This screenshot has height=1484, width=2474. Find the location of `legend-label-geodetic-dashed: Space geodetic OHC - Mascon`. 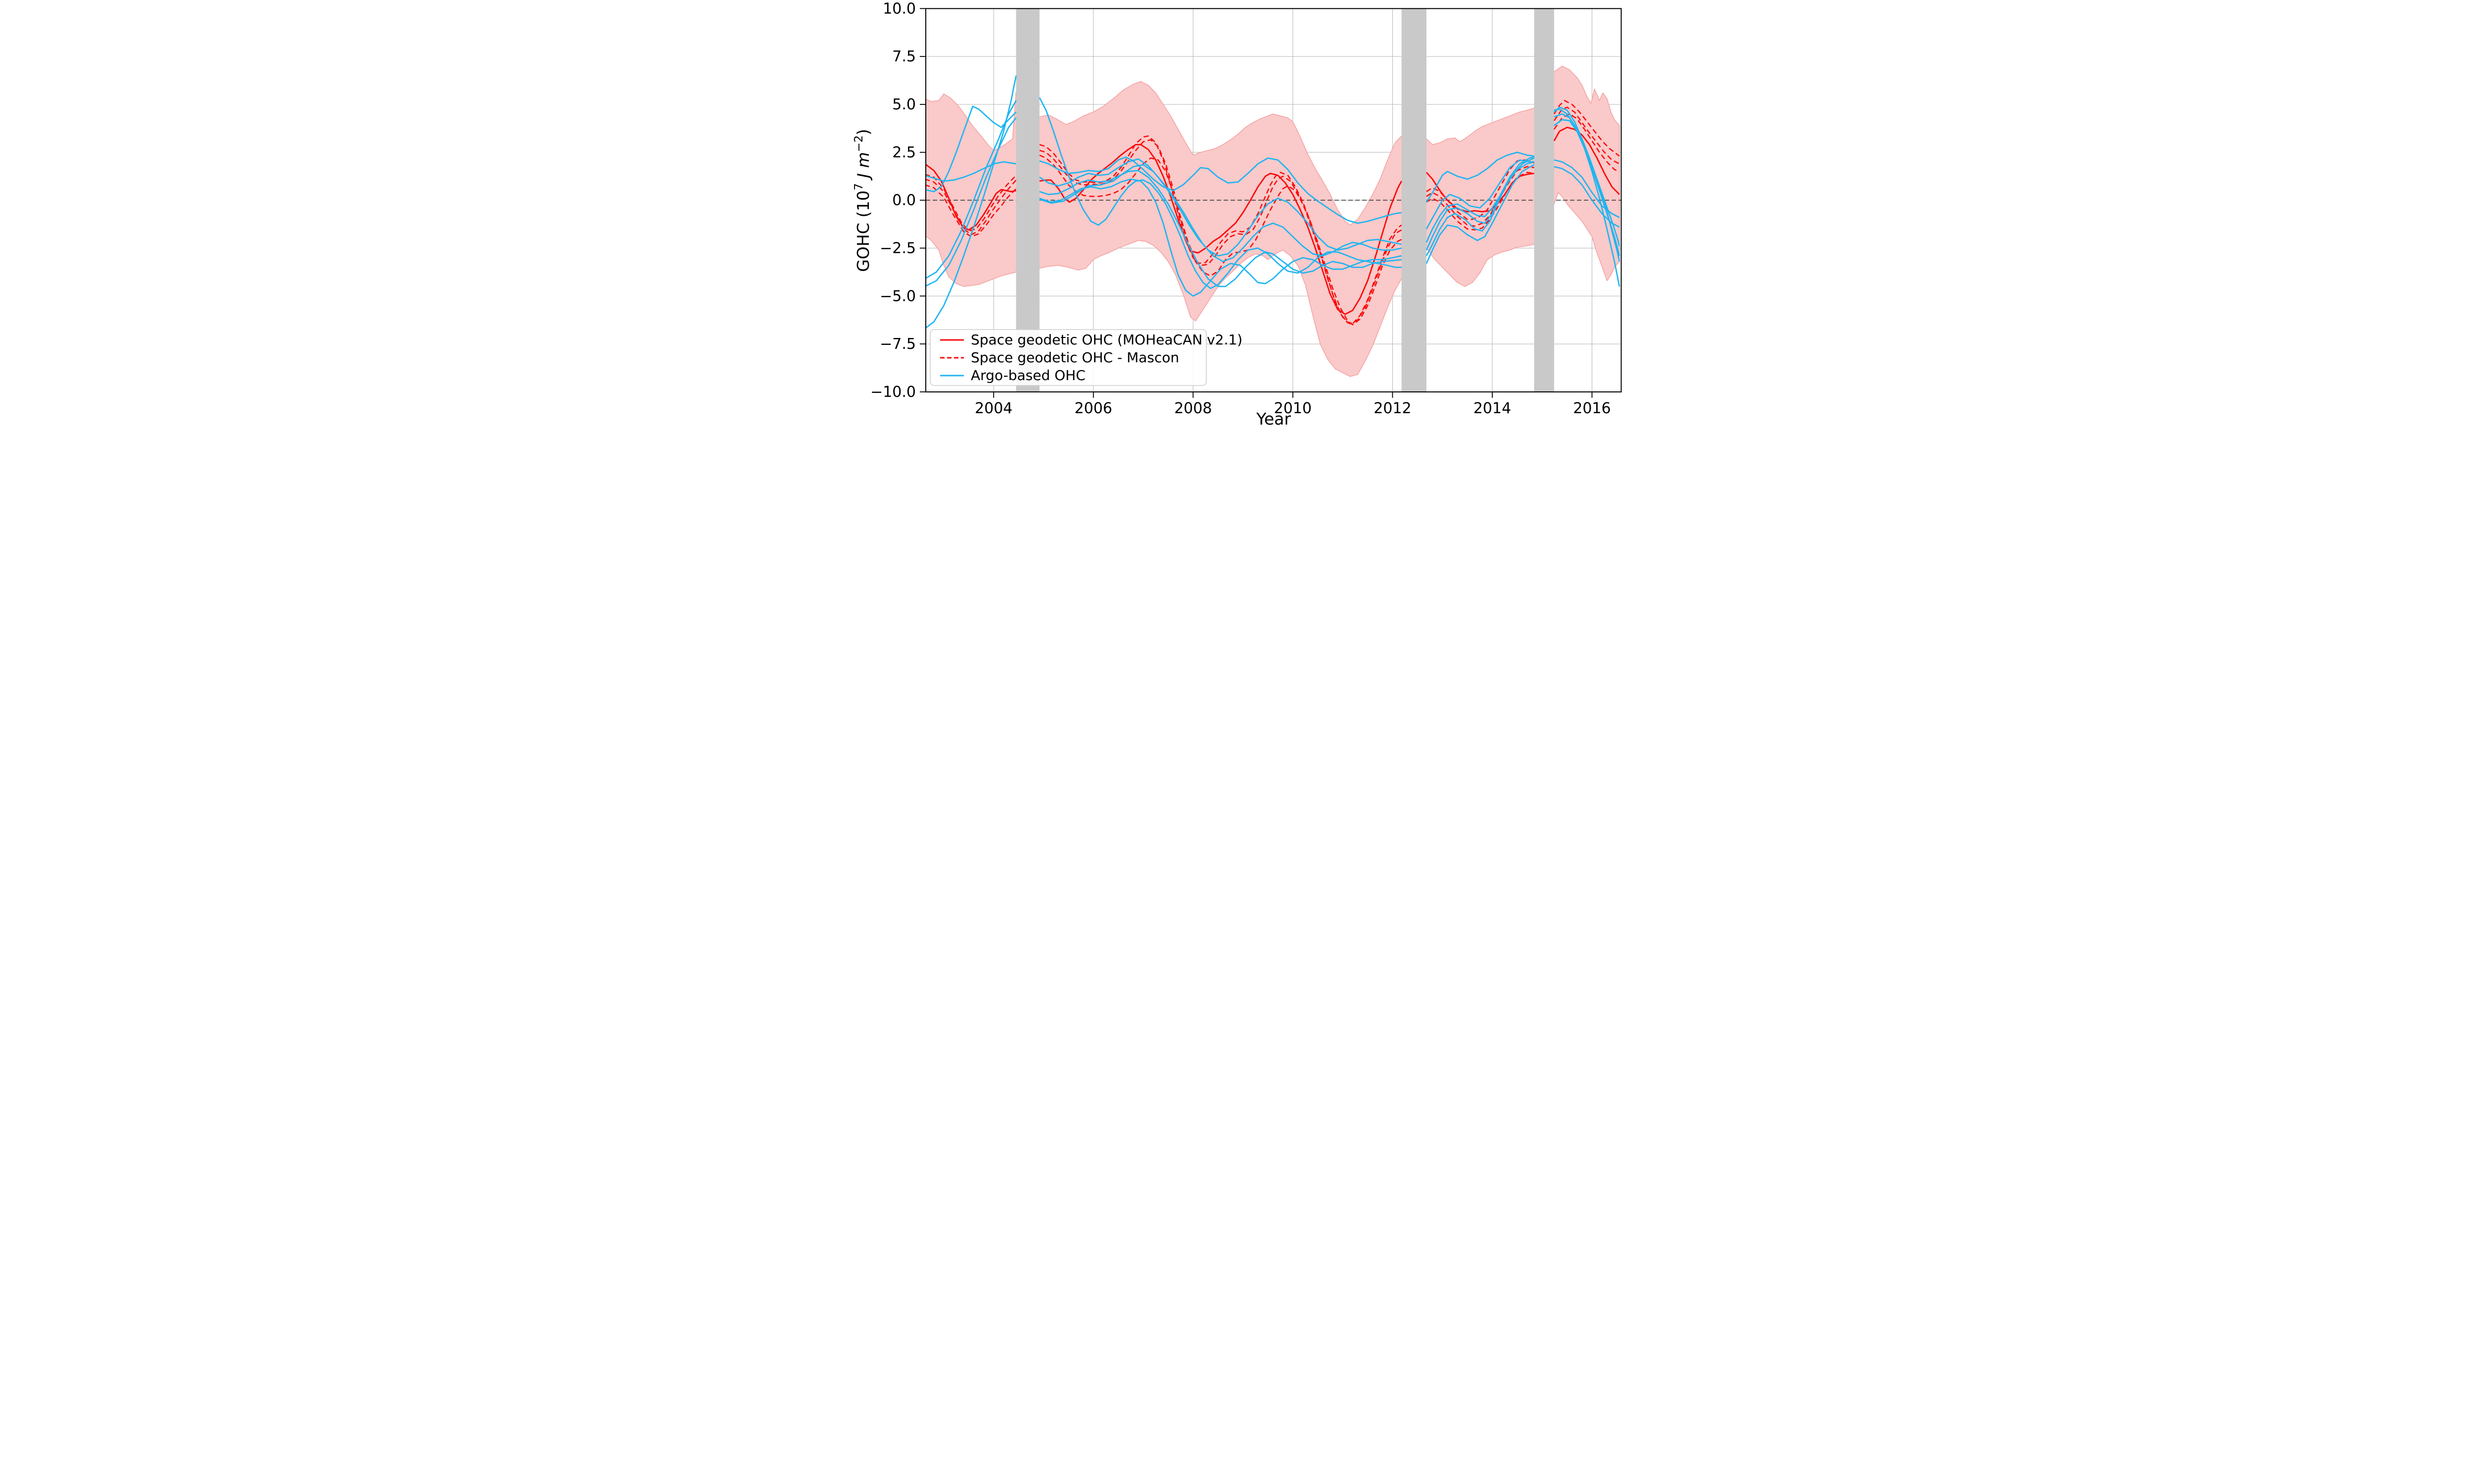

legend-label-geodetic-dashed: Space geodetic OHC - Mascon is located at coordinates (1075, 357).